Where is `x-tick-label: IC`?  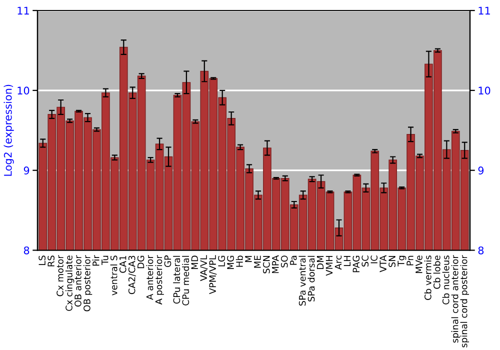
x-tick-label: IC is located at coordinates (374, 260).